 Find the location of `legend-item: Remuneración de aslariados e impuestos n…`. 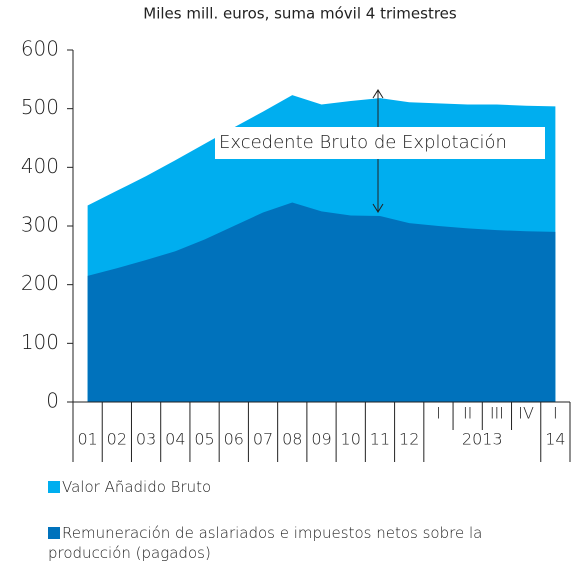

legend-item: Remuneración de aslariados e impuestos n… is located at coordinates (308, 543).